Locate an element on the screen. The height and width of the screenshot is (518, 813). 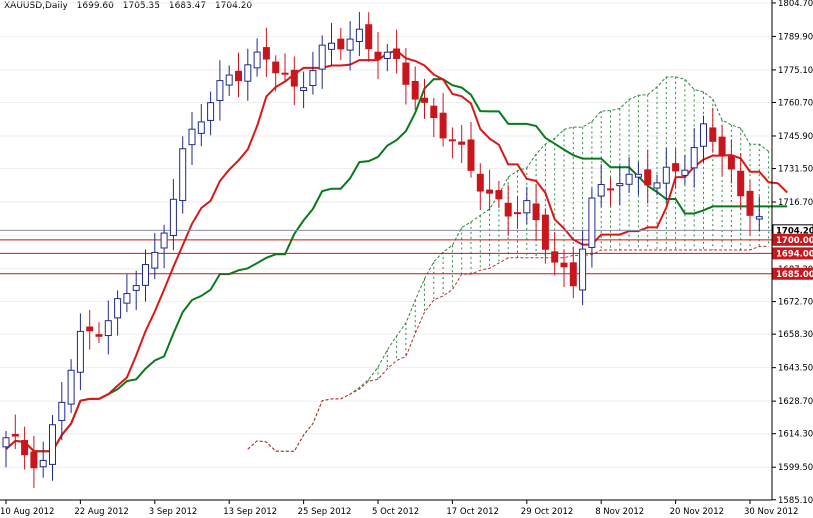
price-tick-label: 1745.90 is located at coordinates (795, 137).